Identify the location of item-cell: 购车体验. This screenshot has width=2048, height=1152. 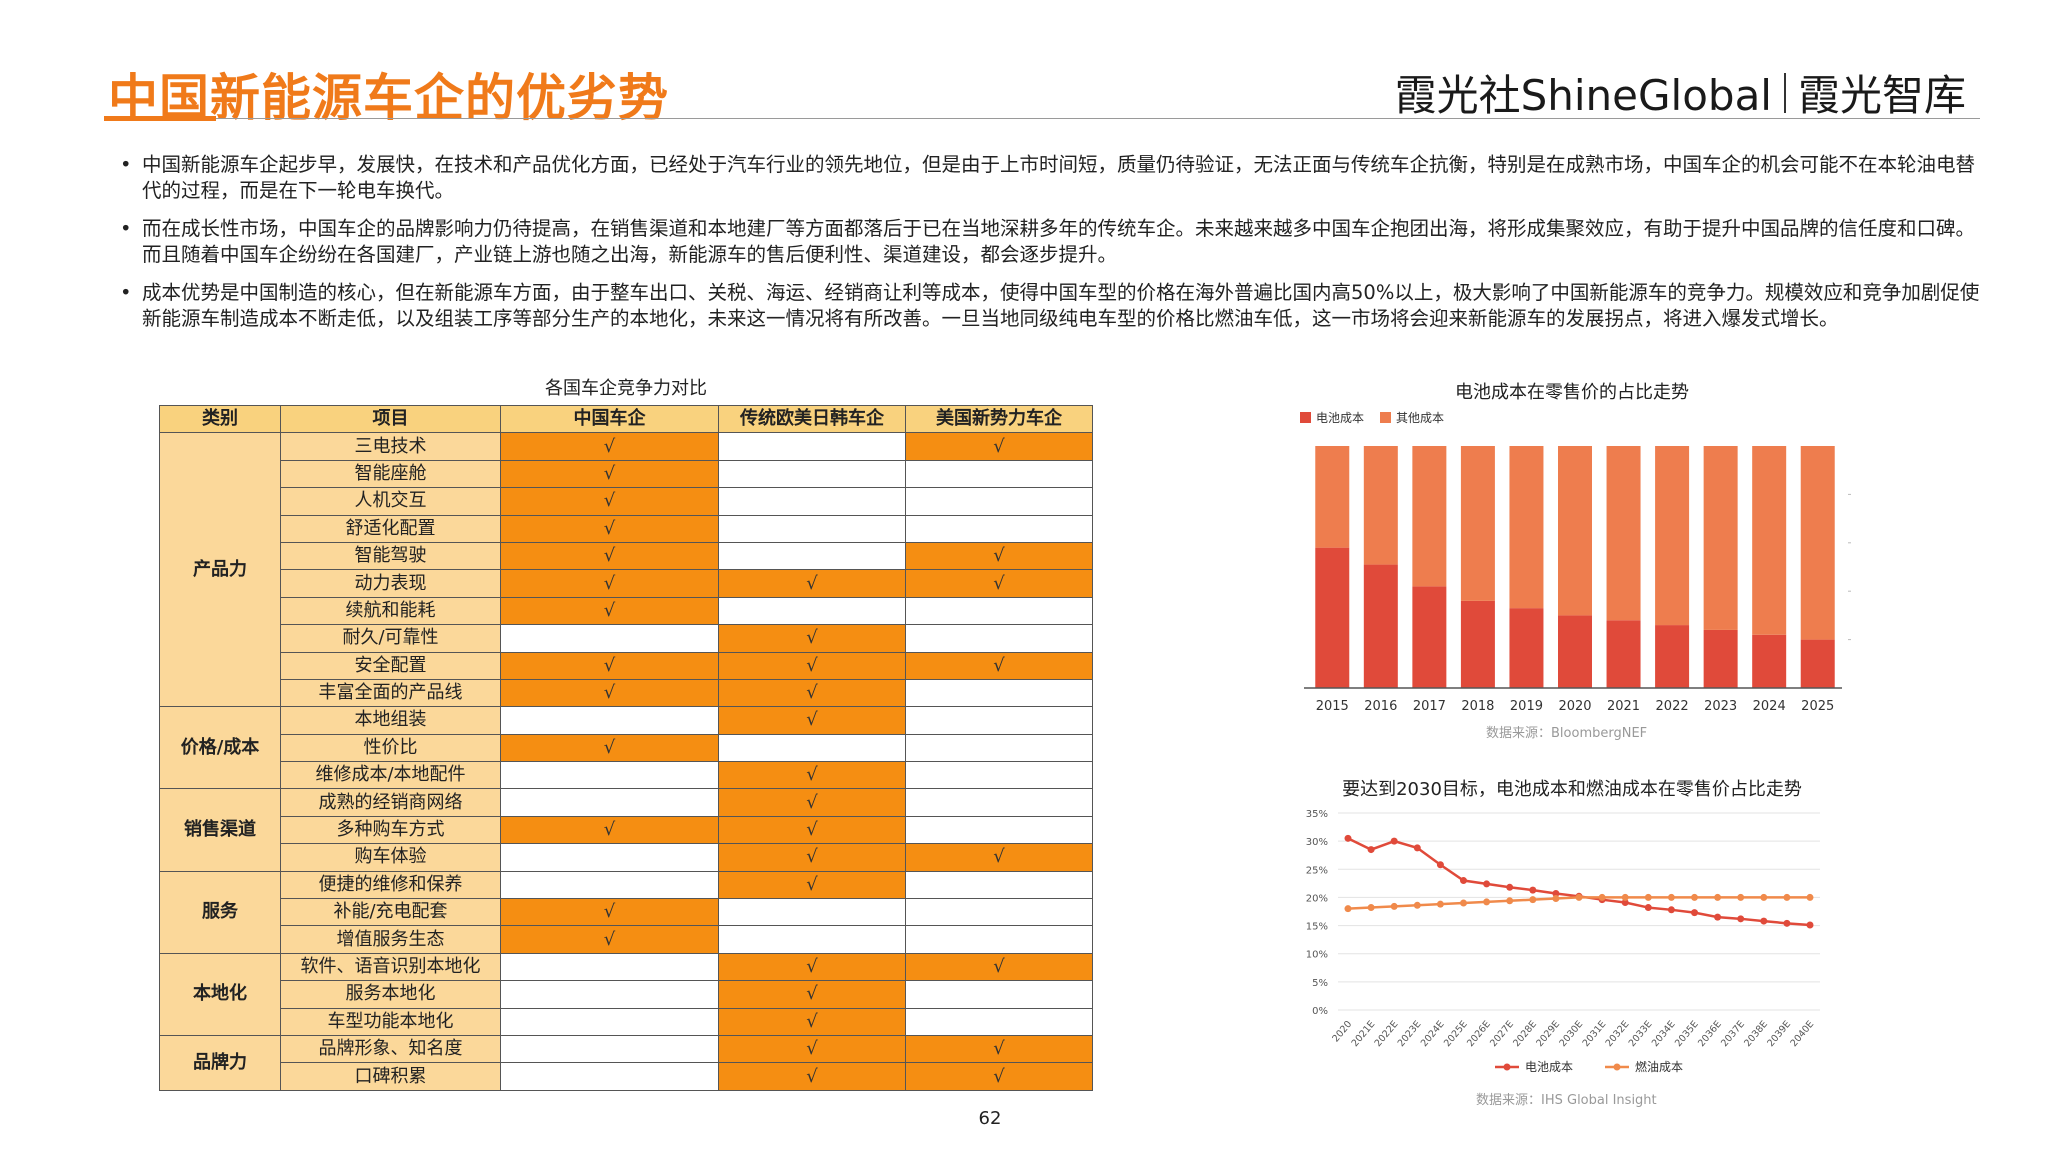
(390, 857).